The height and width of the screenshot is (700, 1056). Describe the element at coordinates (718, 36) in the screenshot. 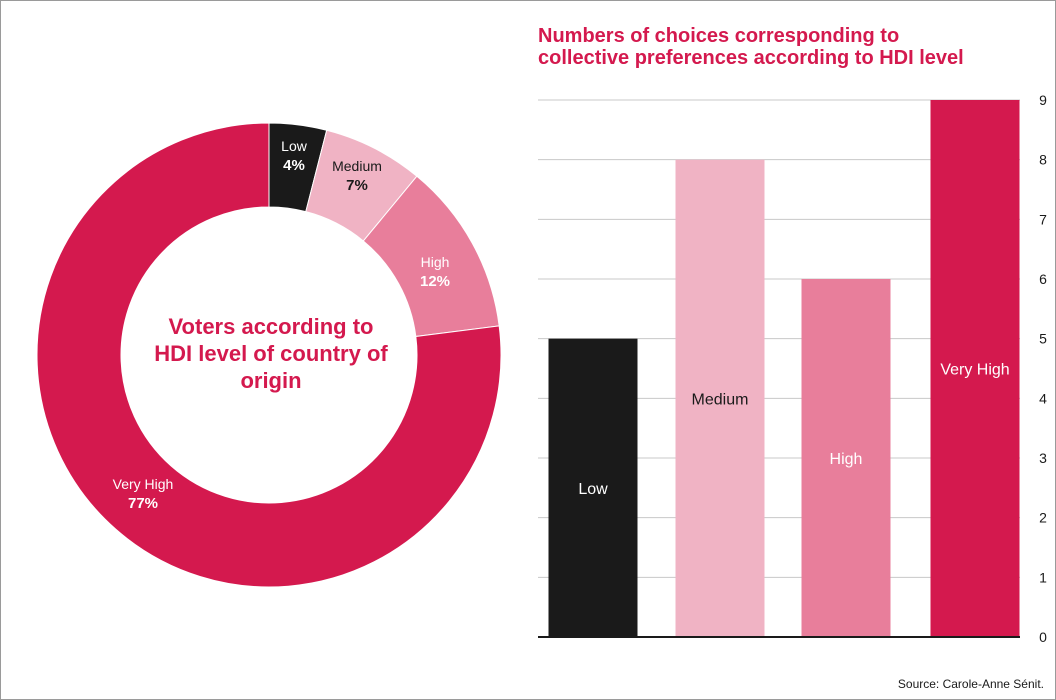

I see `bar-chart-title-line: Numbers of choices corresponding to` at that location.